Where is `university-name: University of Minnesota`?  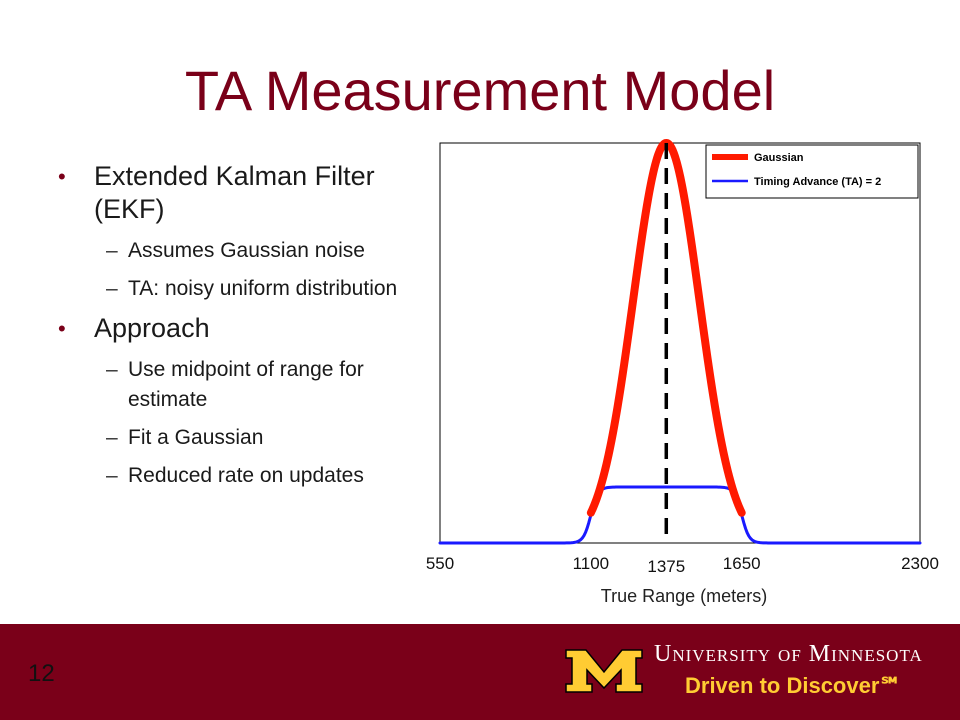 university-name: University of Minnesota is located at coordinates (788, 654).